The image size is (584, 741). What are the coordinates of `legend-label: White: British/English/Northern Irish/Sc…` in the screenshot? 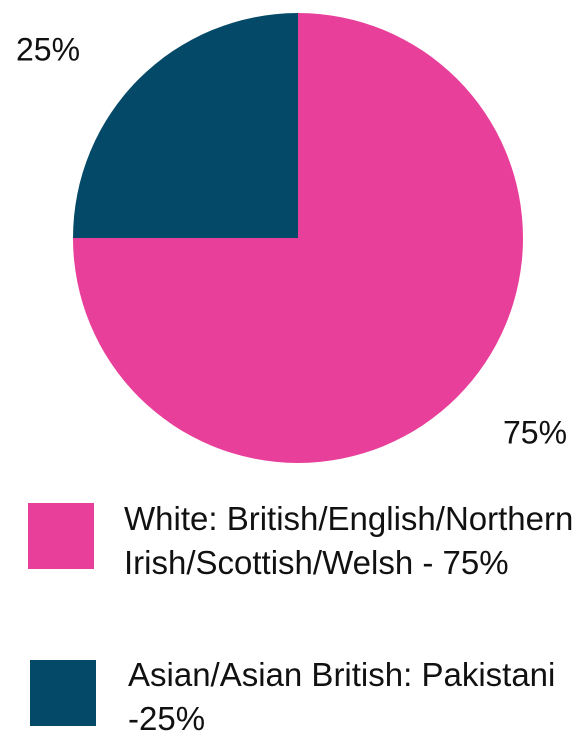 It's located at (349, 540).